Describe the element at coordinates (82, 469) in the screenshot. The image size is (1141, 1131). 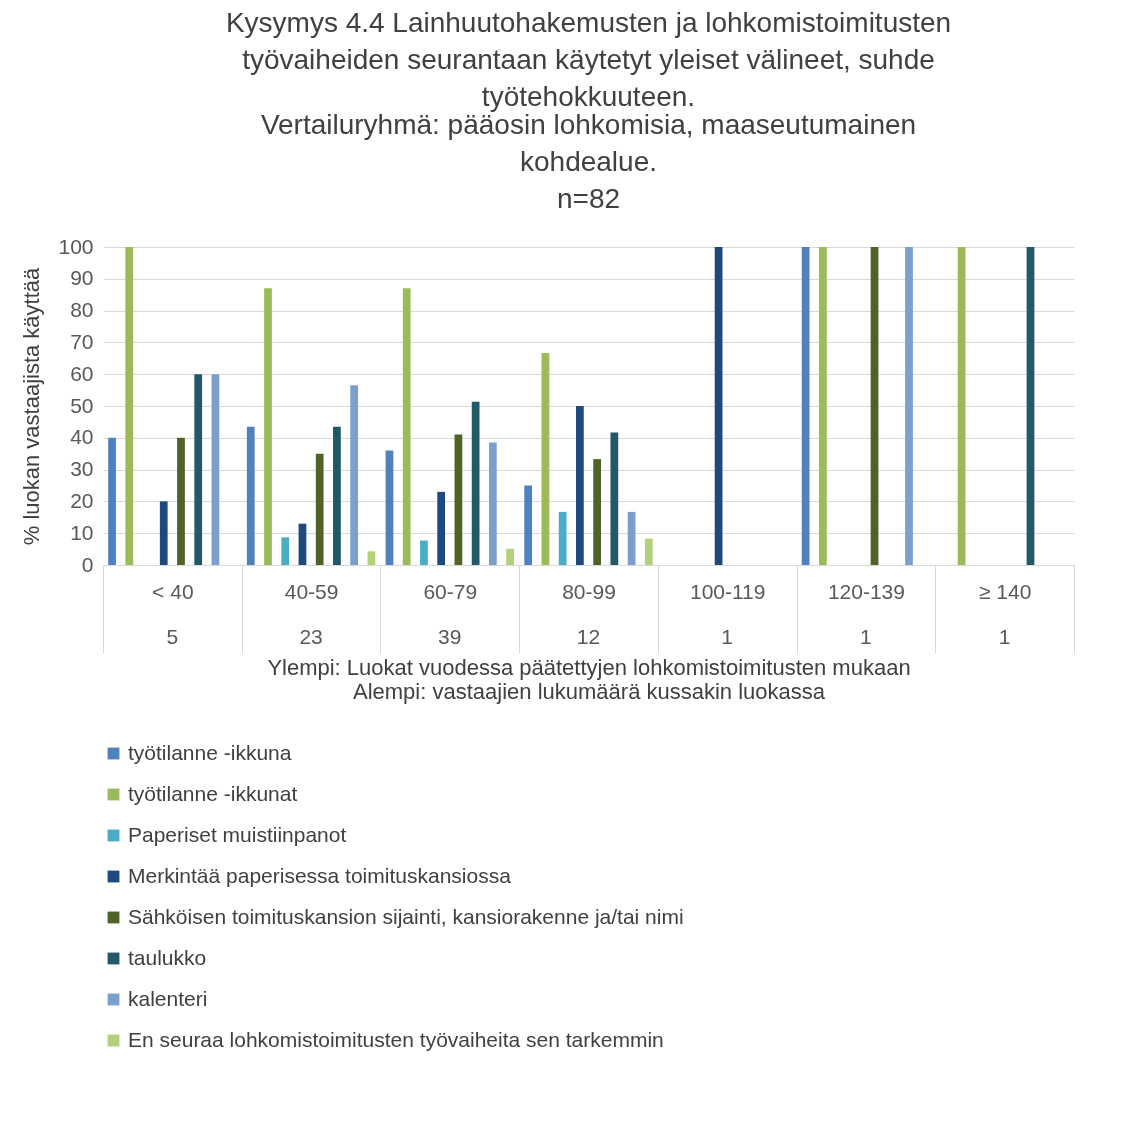
I see `y-tick-label: 30` at that location.